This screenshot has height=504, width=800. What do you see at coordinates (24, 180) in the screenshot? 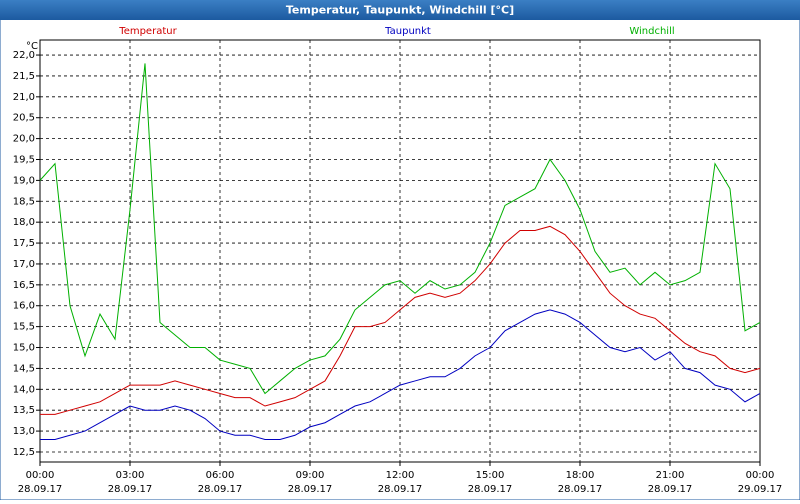
I see `y-tick-label: 19,0` at bounding box center [24, 180].